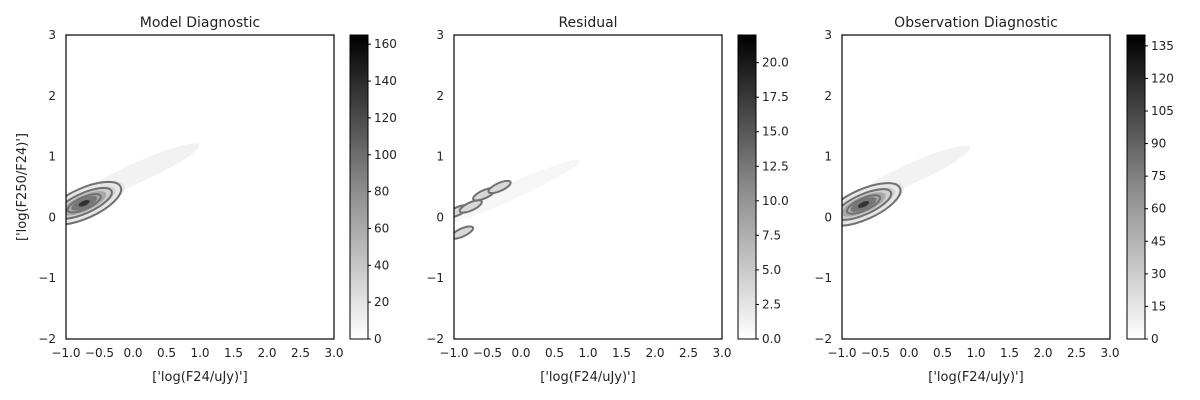  What do you see at coordinates (1162, 111) in the screenshot?
I see `colorbar-tick-label: 105` at bounding box center [1162, 111].